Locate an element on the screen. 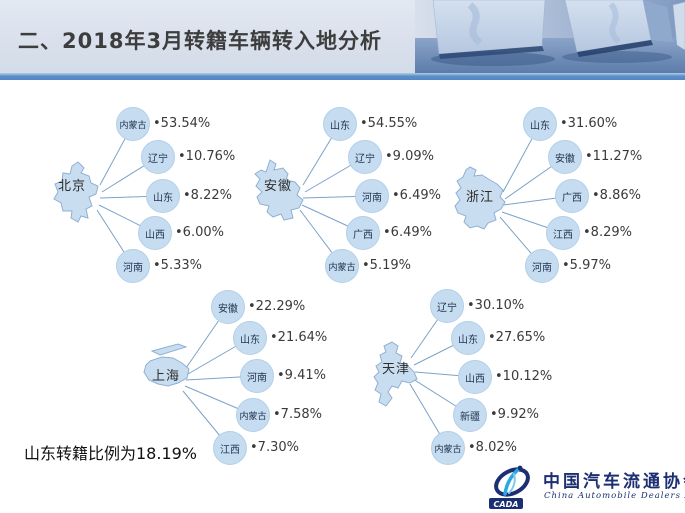  source-pct: •5.97% is located at coordinates (586, 265).